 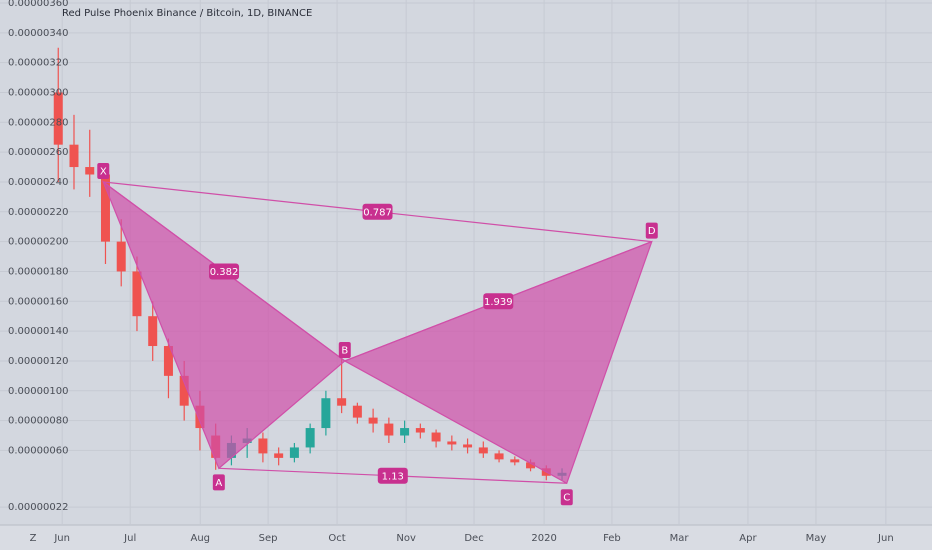 I want to click on y-tick-label: 0.00000280, so click(x=38, y=122).